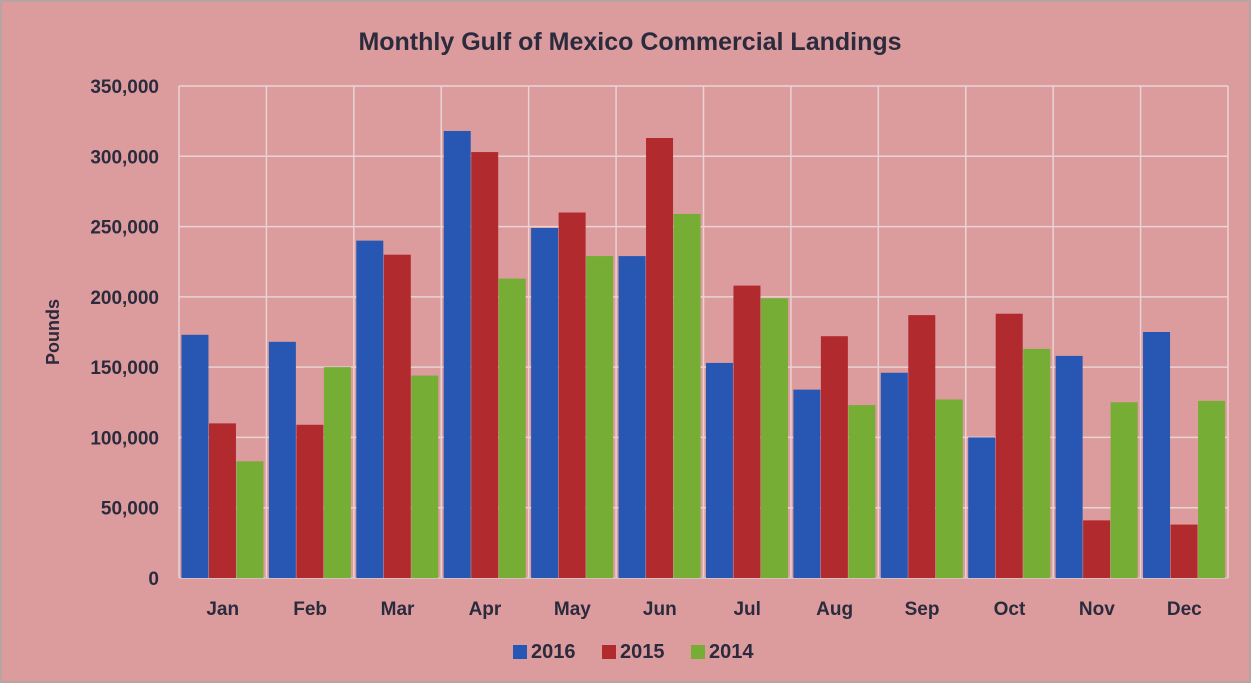  I want to click on bar-2016-jan, so click(195, 456).